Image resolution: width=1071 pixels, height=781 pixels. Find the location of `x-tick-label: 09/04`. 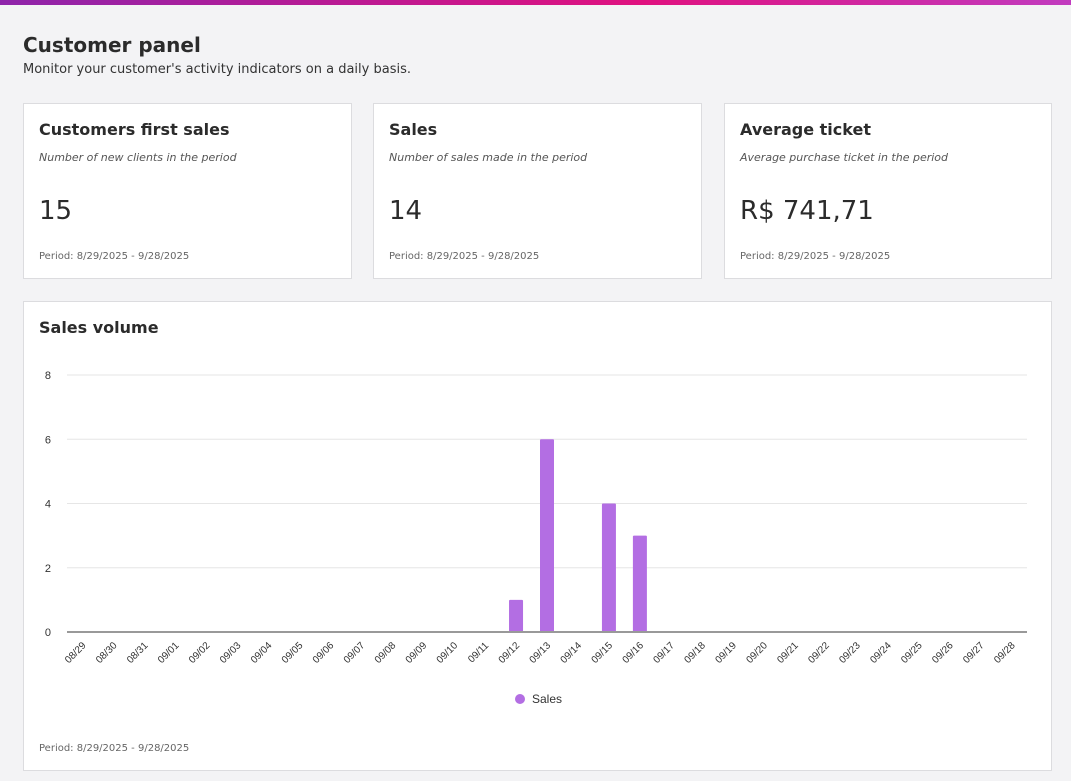

x-tick-label: 09/04 is located at coordinates (262, 653).